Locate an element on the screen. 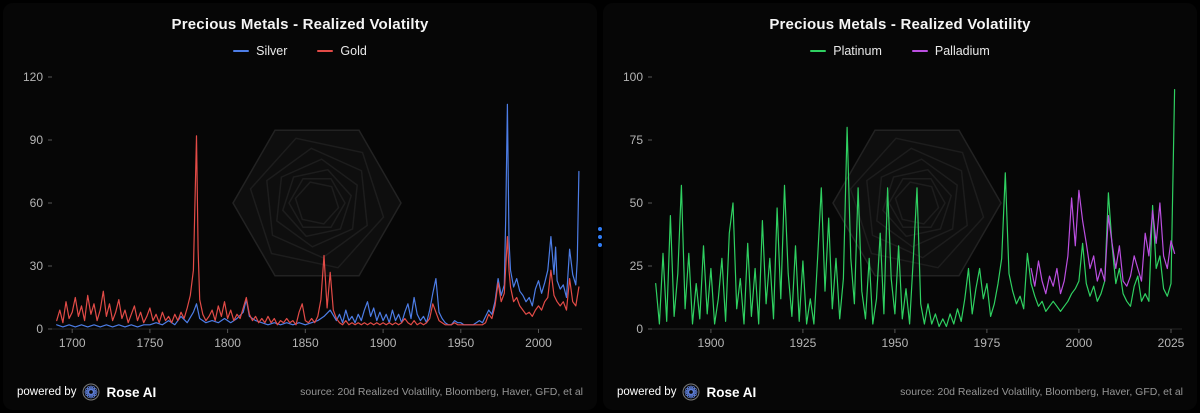  svg-text: 50 is located at coordinates (637, 203).